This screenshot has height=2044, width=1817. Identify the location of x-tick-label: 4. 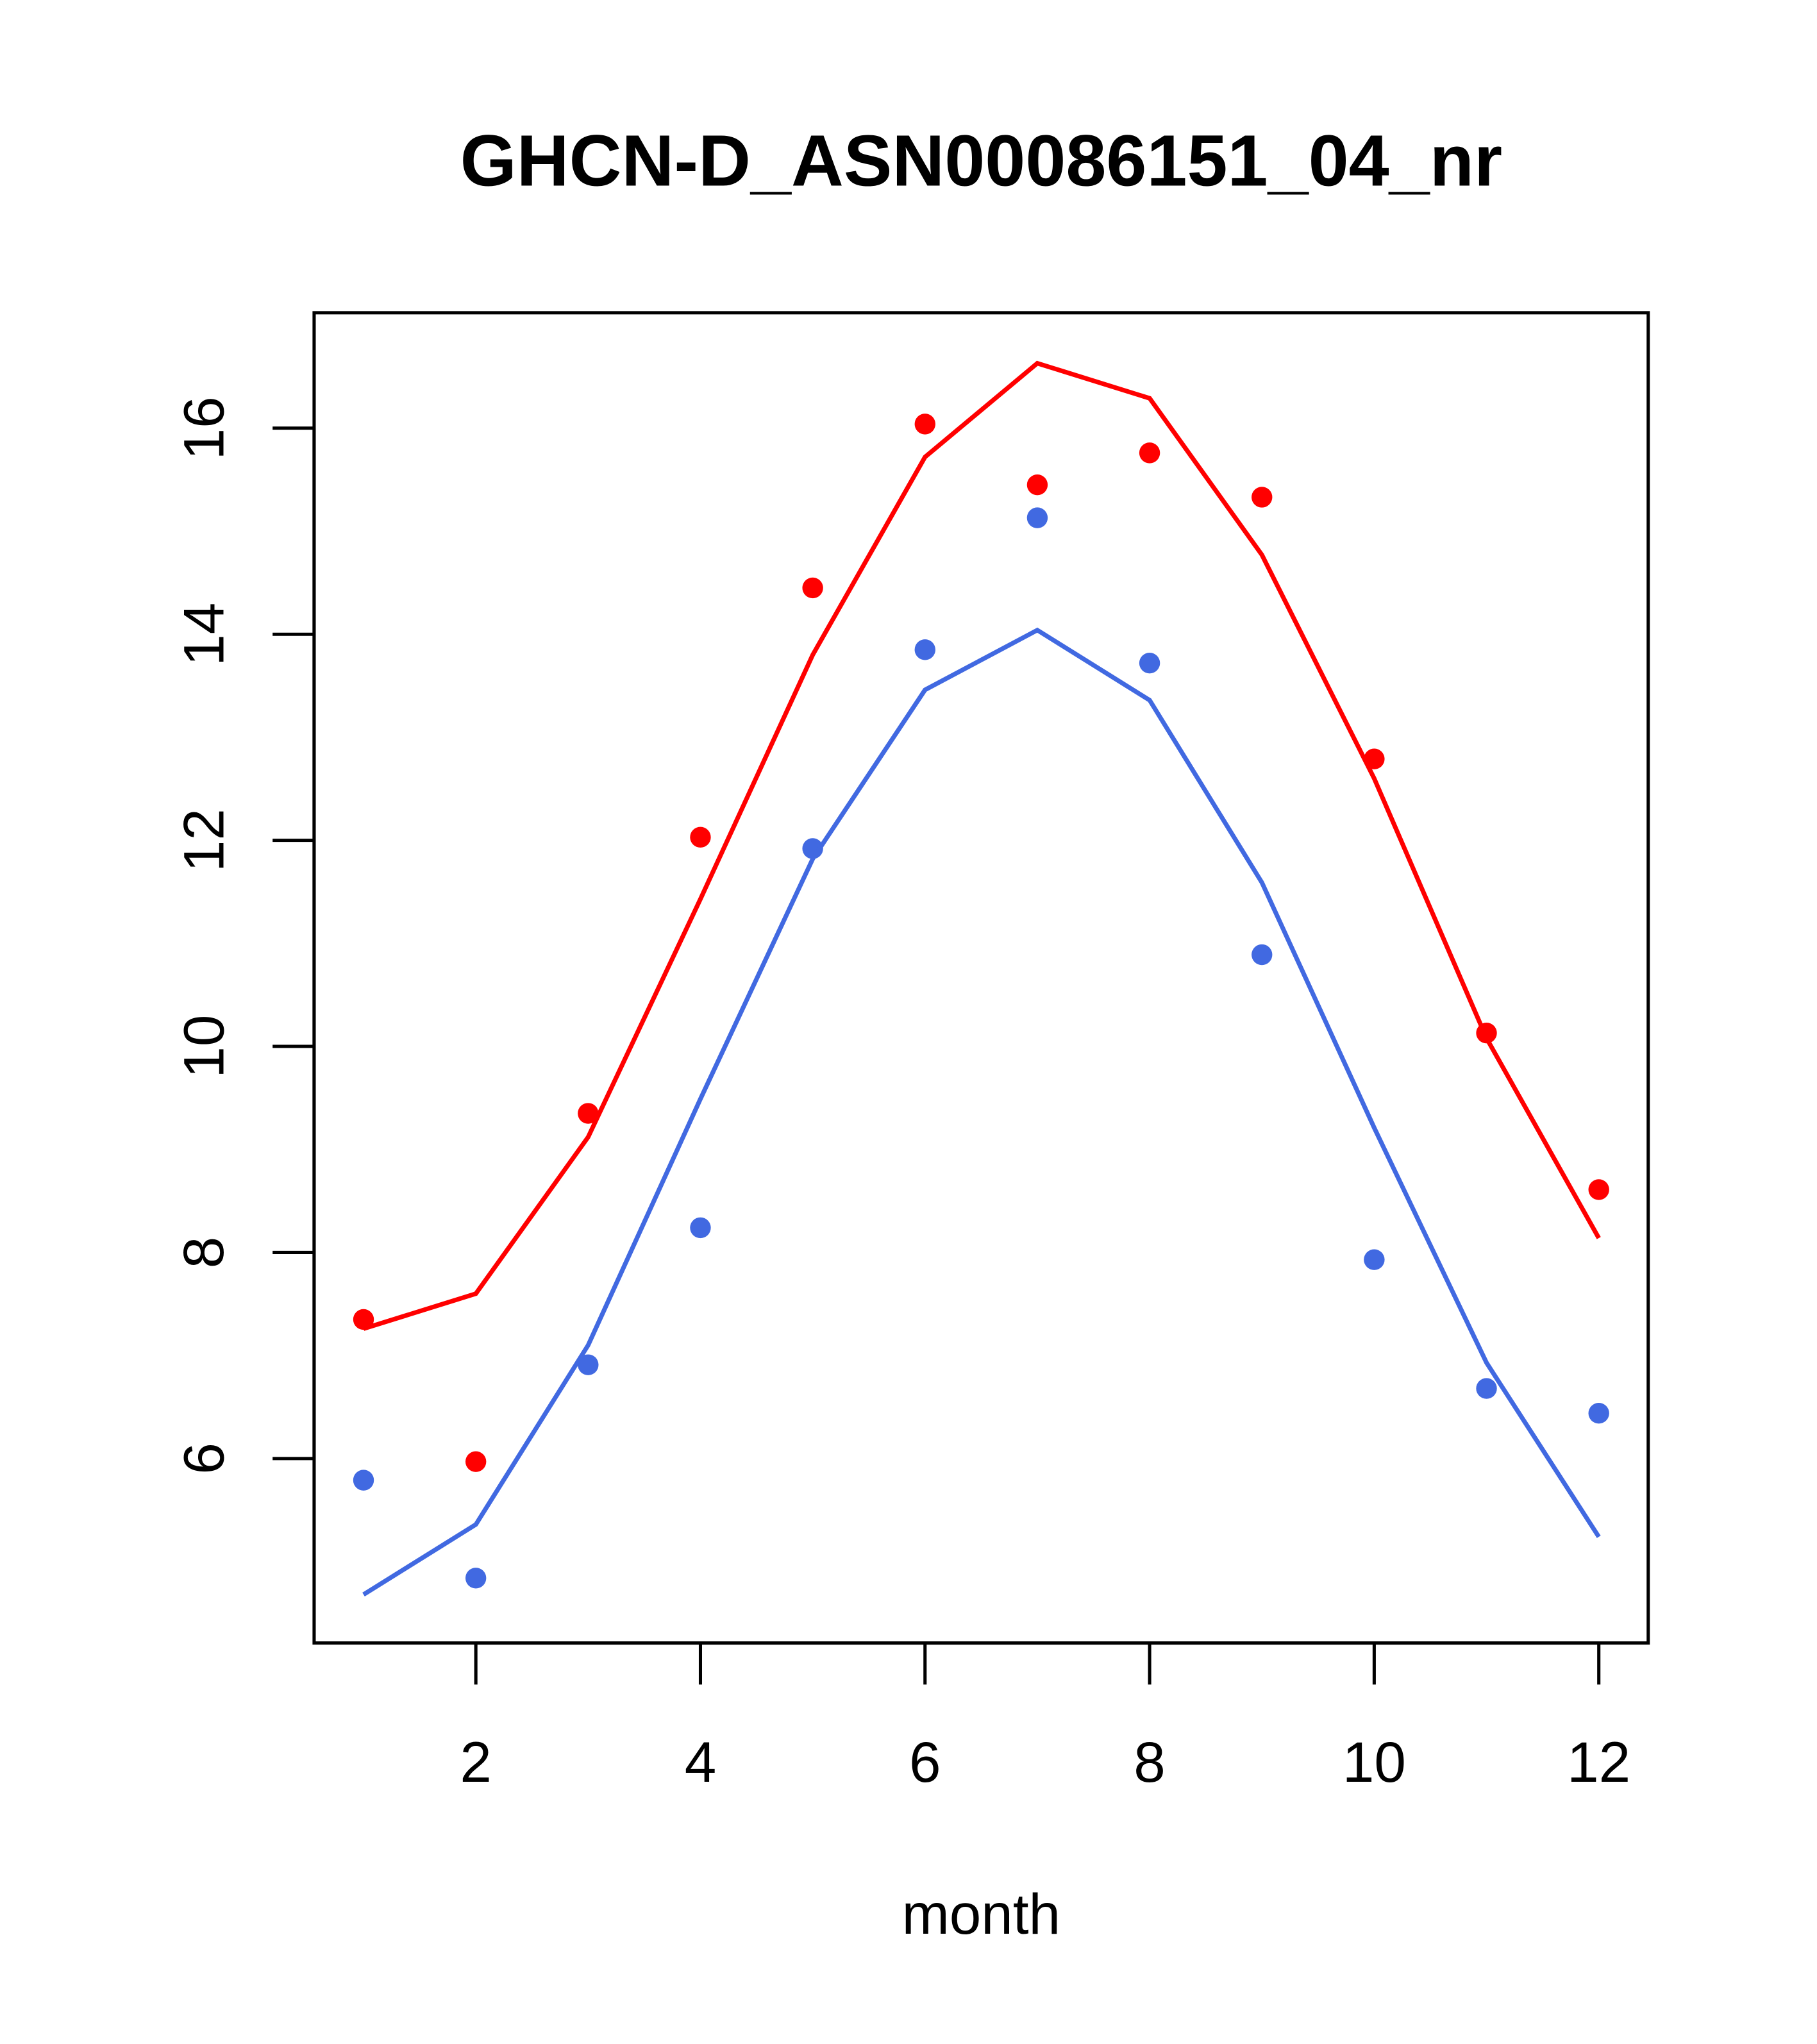
(701, 1762).